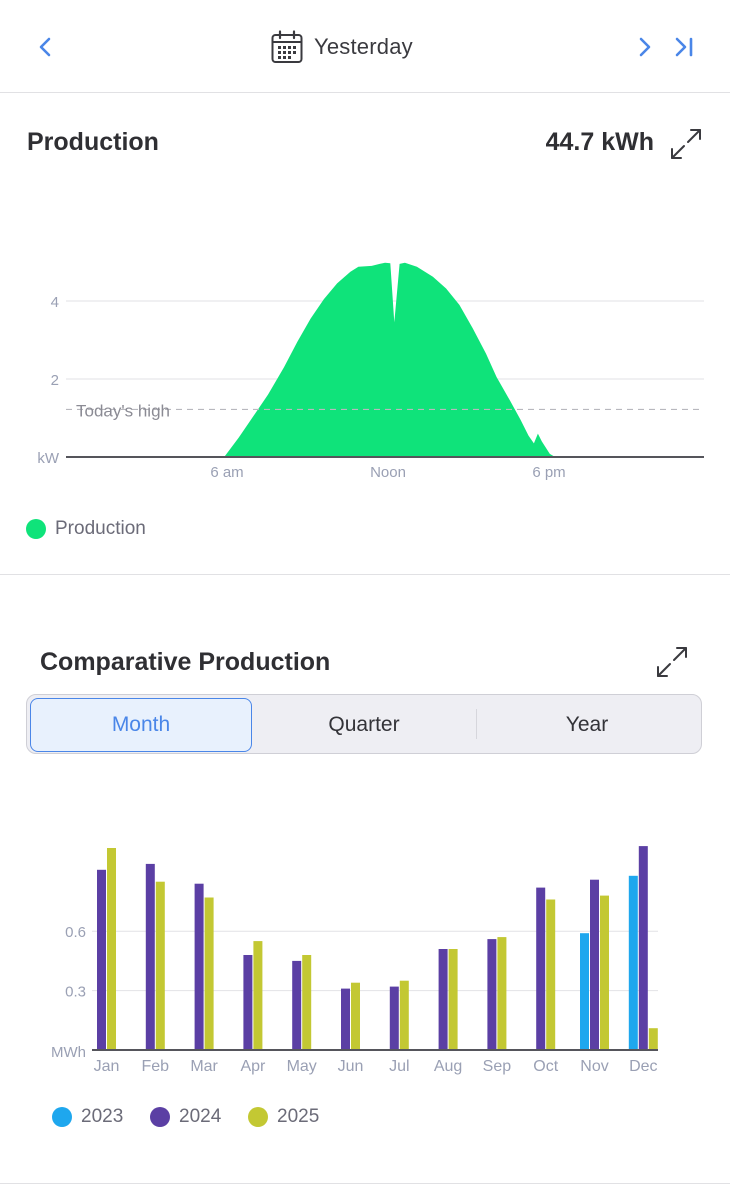  What do you see at coordinates (185, 662) in the screenshot?
I see `comparative-production-title: Comparative Production` at bounding box center [185, 662].